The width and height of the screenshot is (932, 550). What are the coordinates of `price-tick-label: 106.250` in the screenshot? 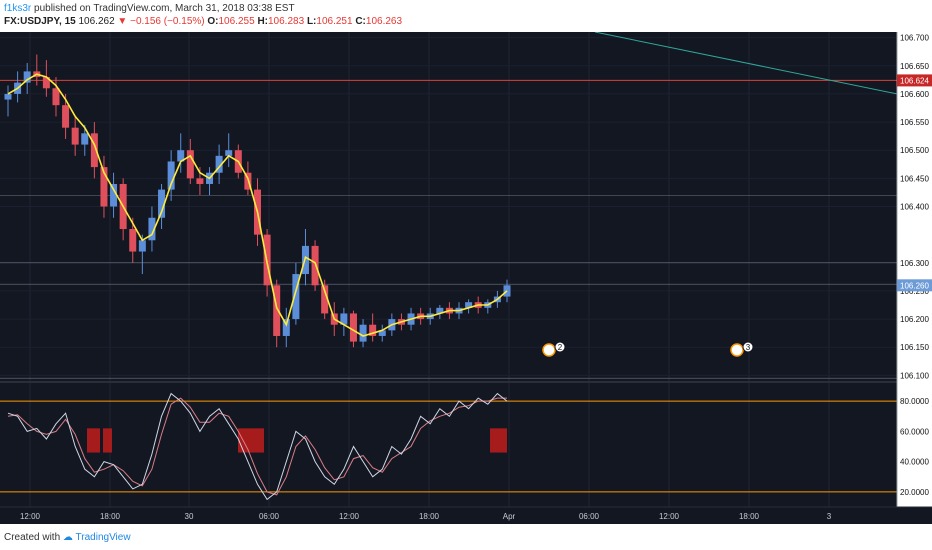 It's located at (914, 291).